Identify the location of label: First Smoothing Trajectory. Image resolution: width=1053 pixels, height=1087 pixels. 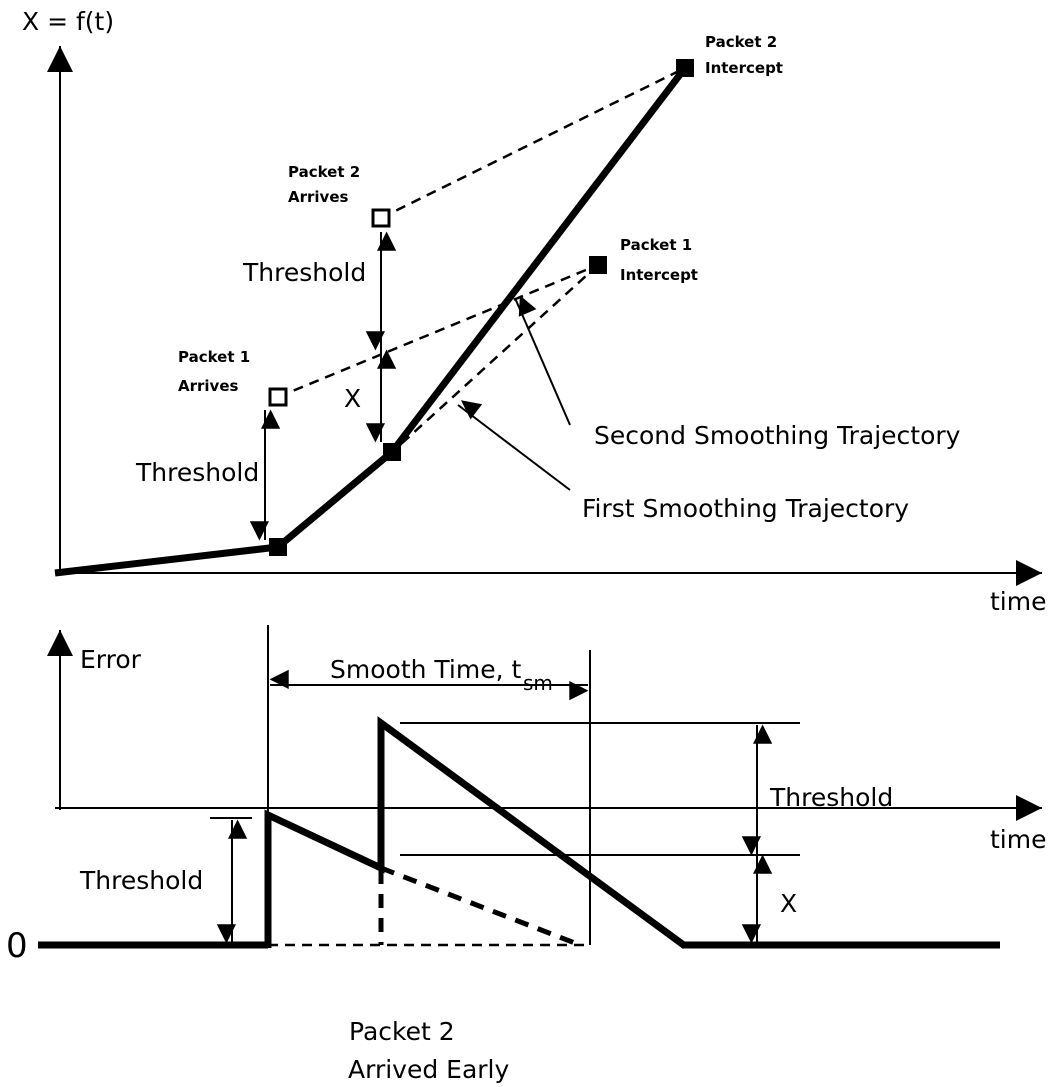
(745, 508).